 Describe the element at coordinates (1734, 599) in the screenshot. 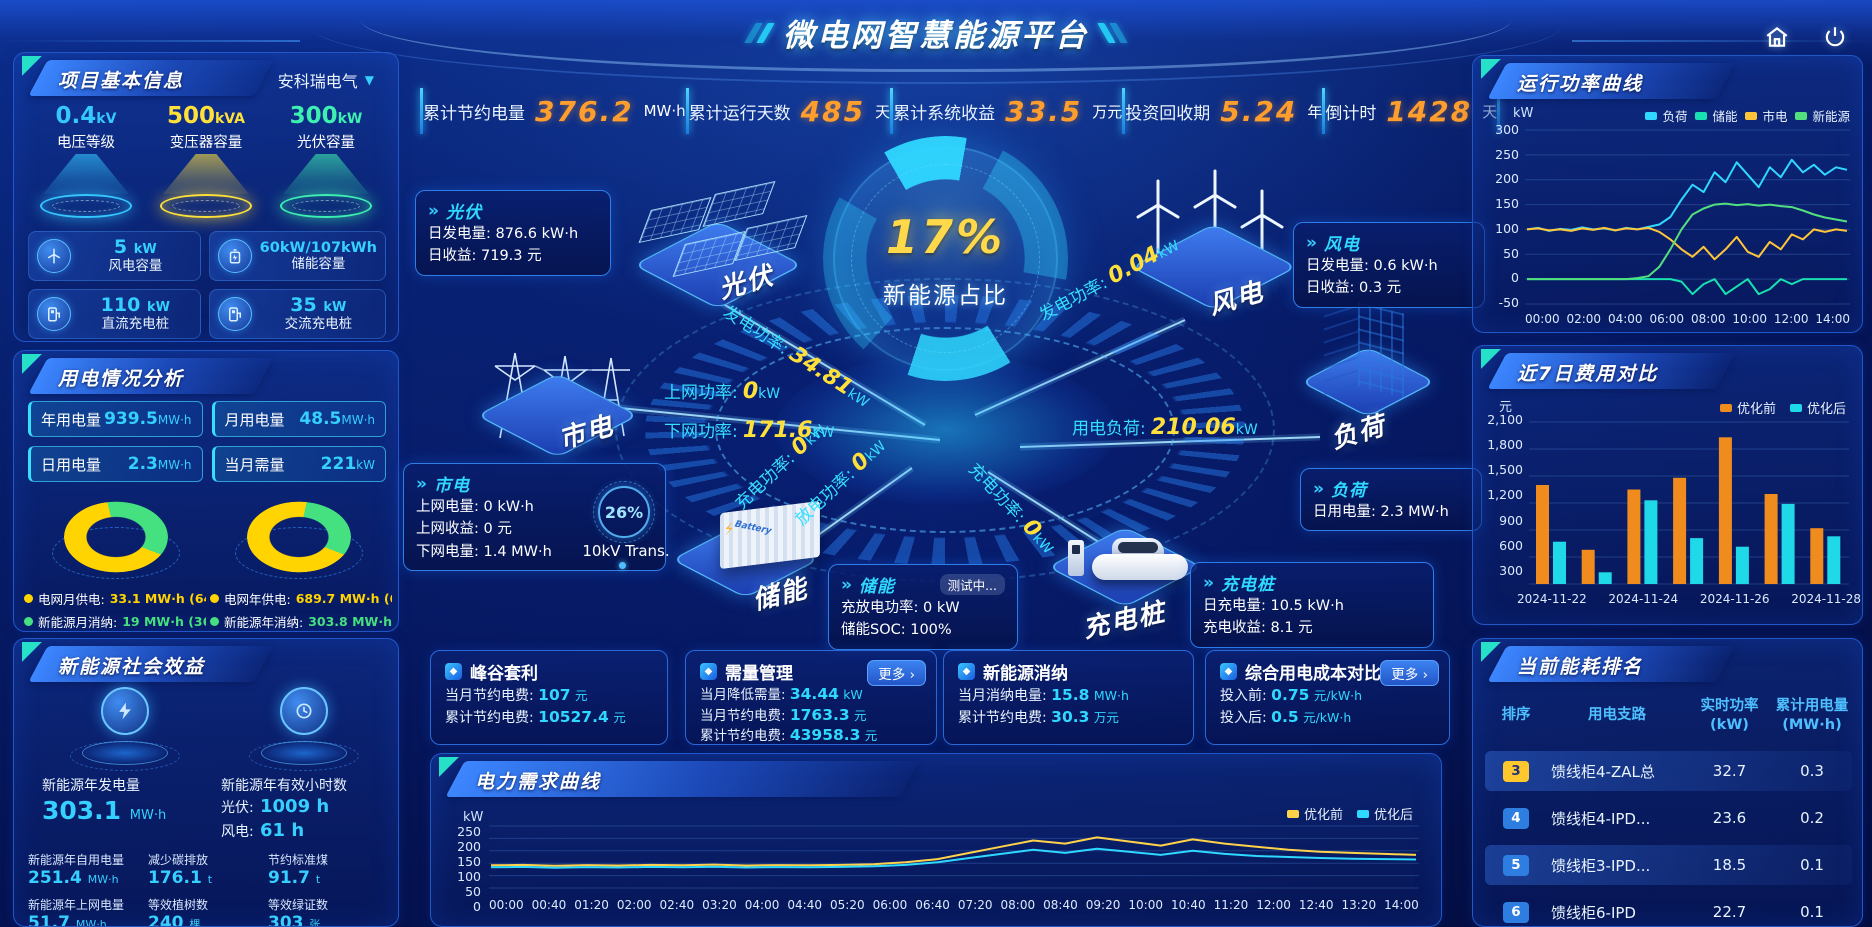

I see `xtick-label: 2024-11-26` at that location.